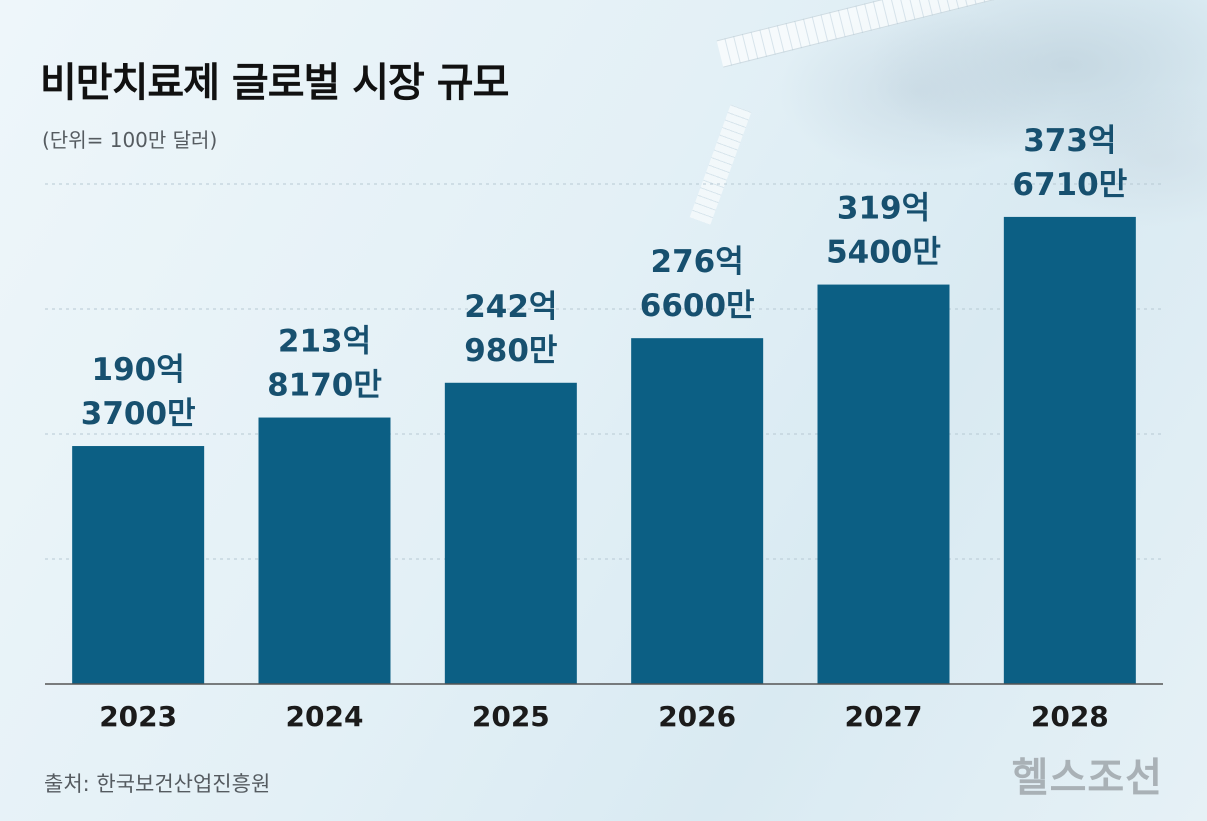 This screenshot has height=821, width=1207. I want to click on bar-value-label: 980만, so click(510, 351).